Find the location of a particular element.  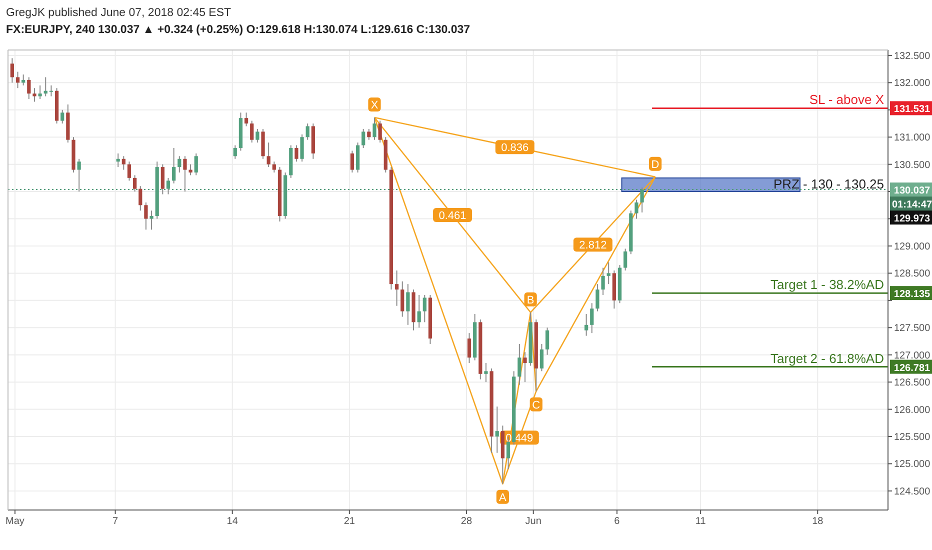

y-tick-label: 128.500 is located at coordinates (912, 274).